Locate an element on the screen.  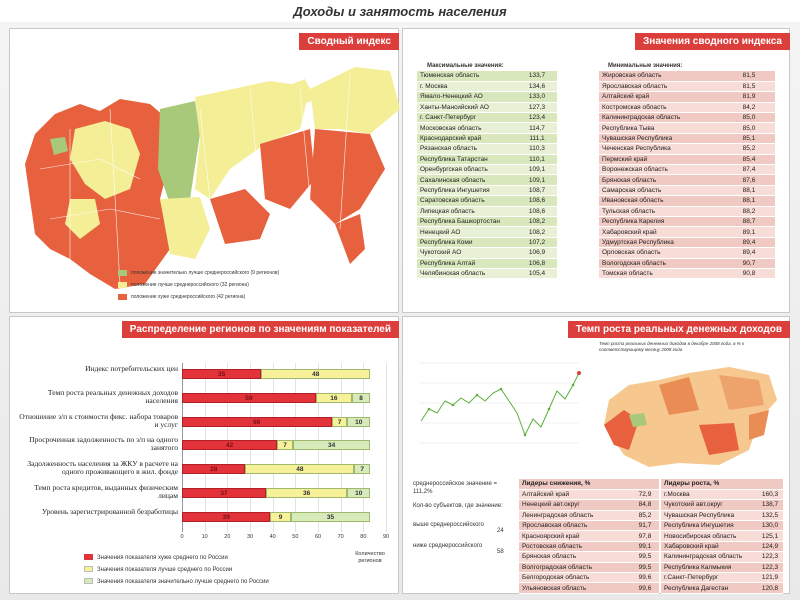
table-row: Республика Татарстан 110,1 is located at coordinates (487, 160).